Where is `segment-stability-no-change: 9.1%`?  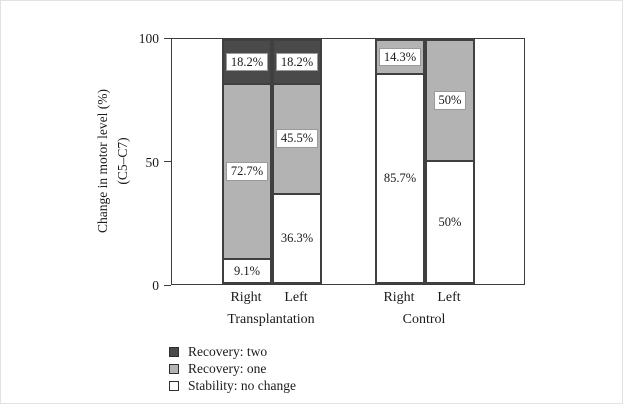
segment-stability-no-change: 9.1% is located at coordinates (247, 271).